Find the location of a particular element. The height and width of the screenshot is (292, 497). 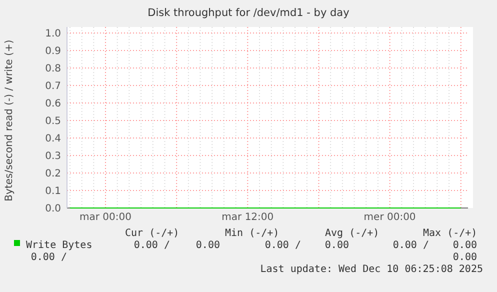

text: Max (-/+) is located at coordinates (450, 233).